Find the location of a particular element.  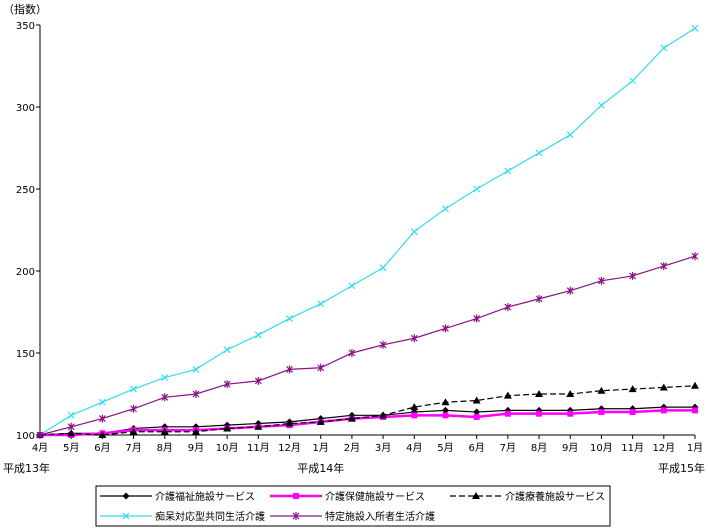

y-tick-label: 150 is located at coordinates (25, 354).